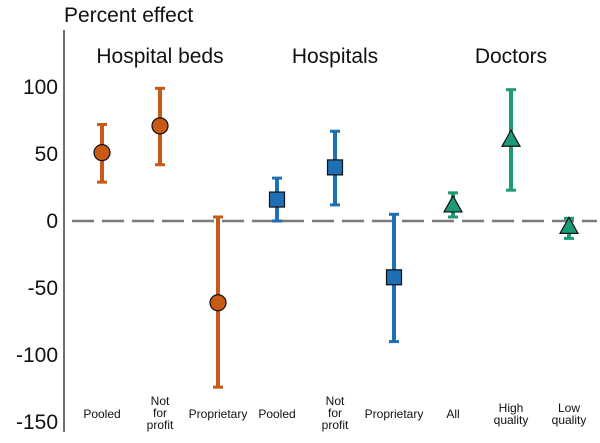 Image resolution: width=600 pixels, height=443 pixels. Describe the element at coordinates (511, 414) in the screenshot. I see `x-category-label: High quality` at that location.